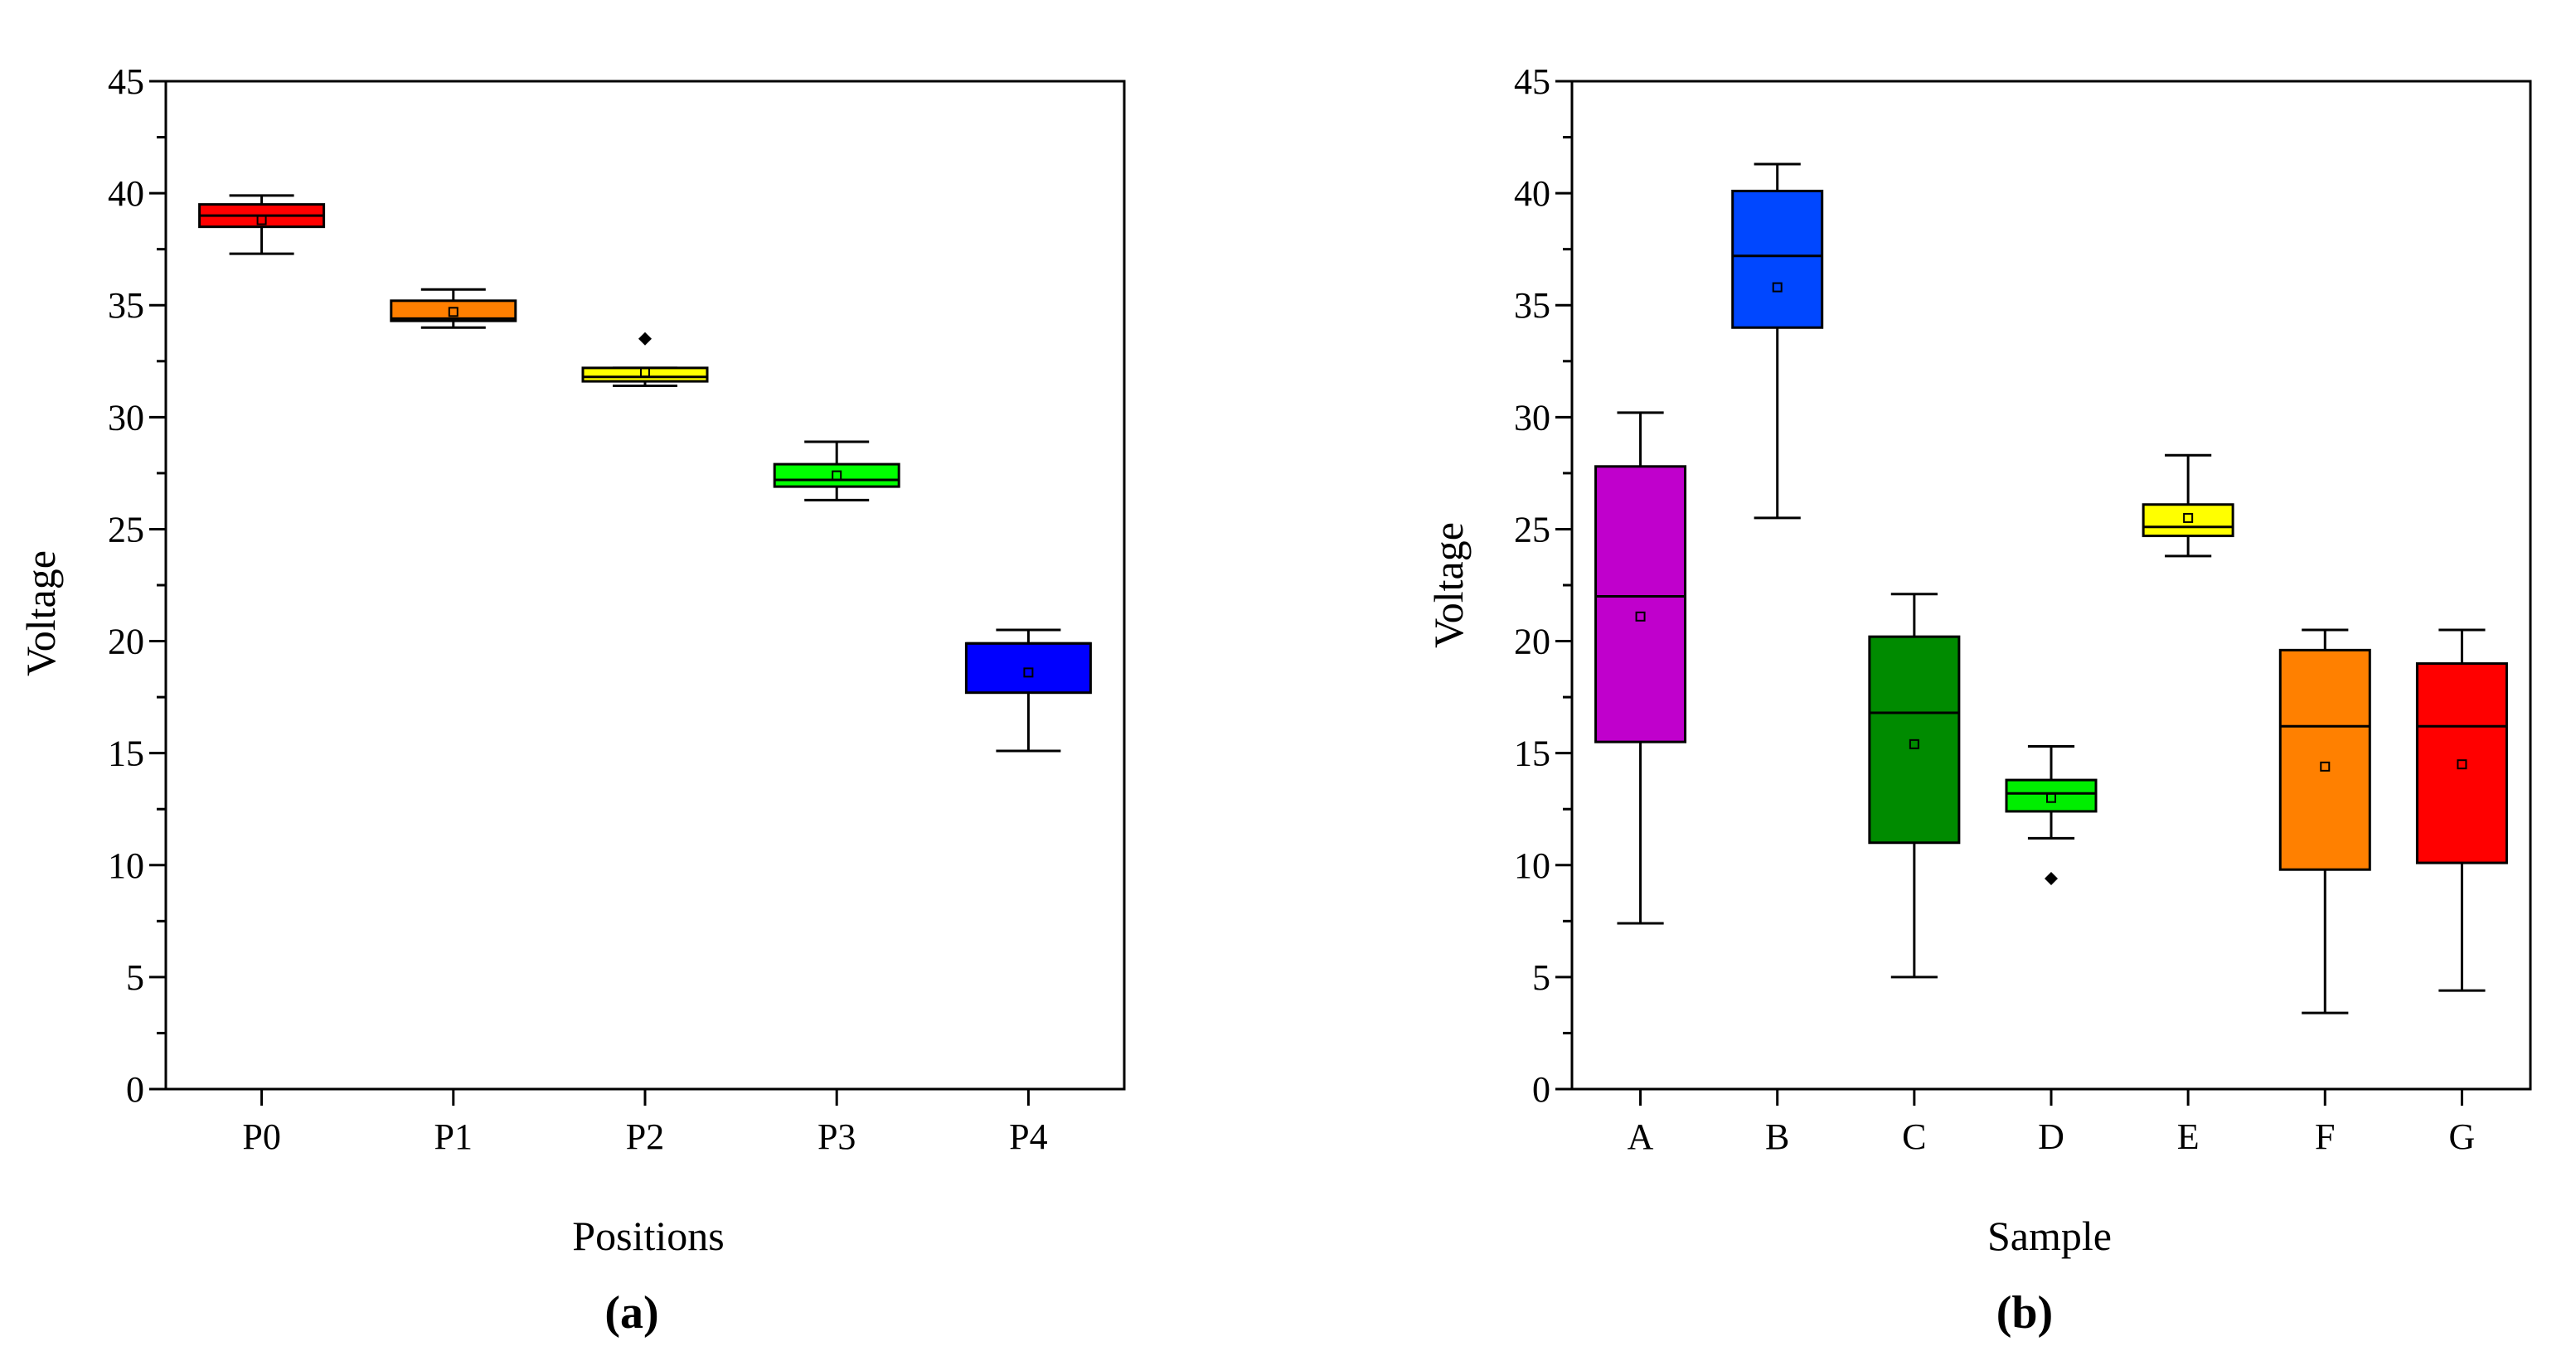 The height and width of the screenshot is (1351, 2576). Describe the element at coordinates (836, 1137) in the screenshot. I see `panel-a-x-tick-label: P3` at that location.